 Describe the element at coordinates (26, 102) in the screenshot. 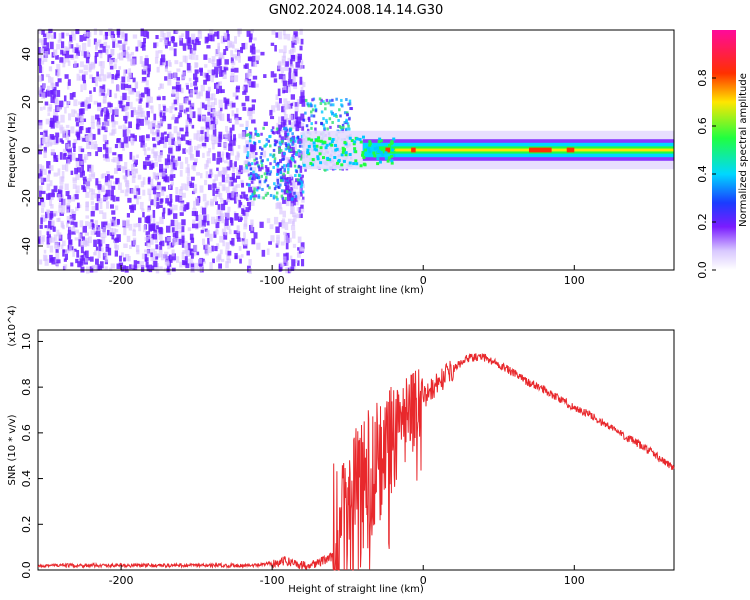

I see `y-tick-label: 20` at that location.